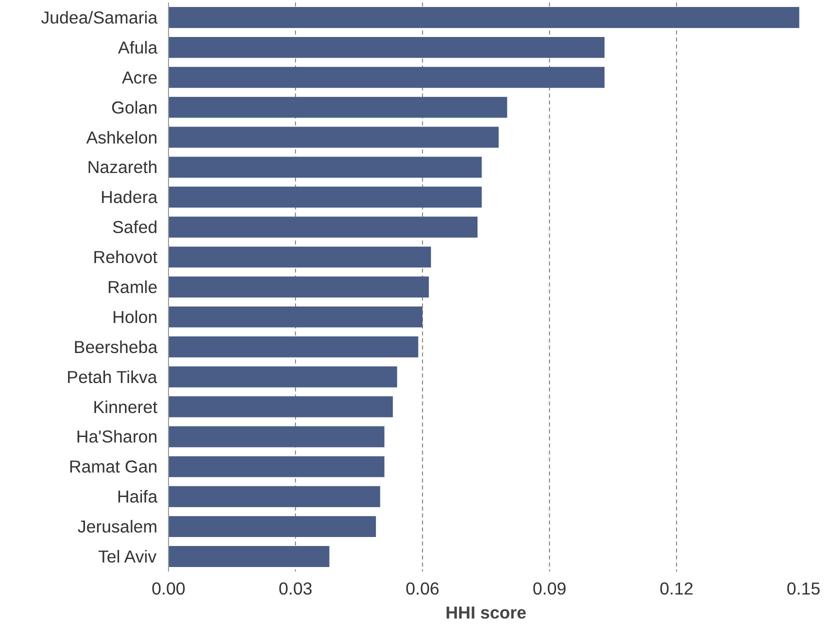 The width and height of the screenshot is (833, 641). Describe the element at coordinates (113, 466) in the screenshot. I see `y-tick-label: Ramat Gan` at that location.